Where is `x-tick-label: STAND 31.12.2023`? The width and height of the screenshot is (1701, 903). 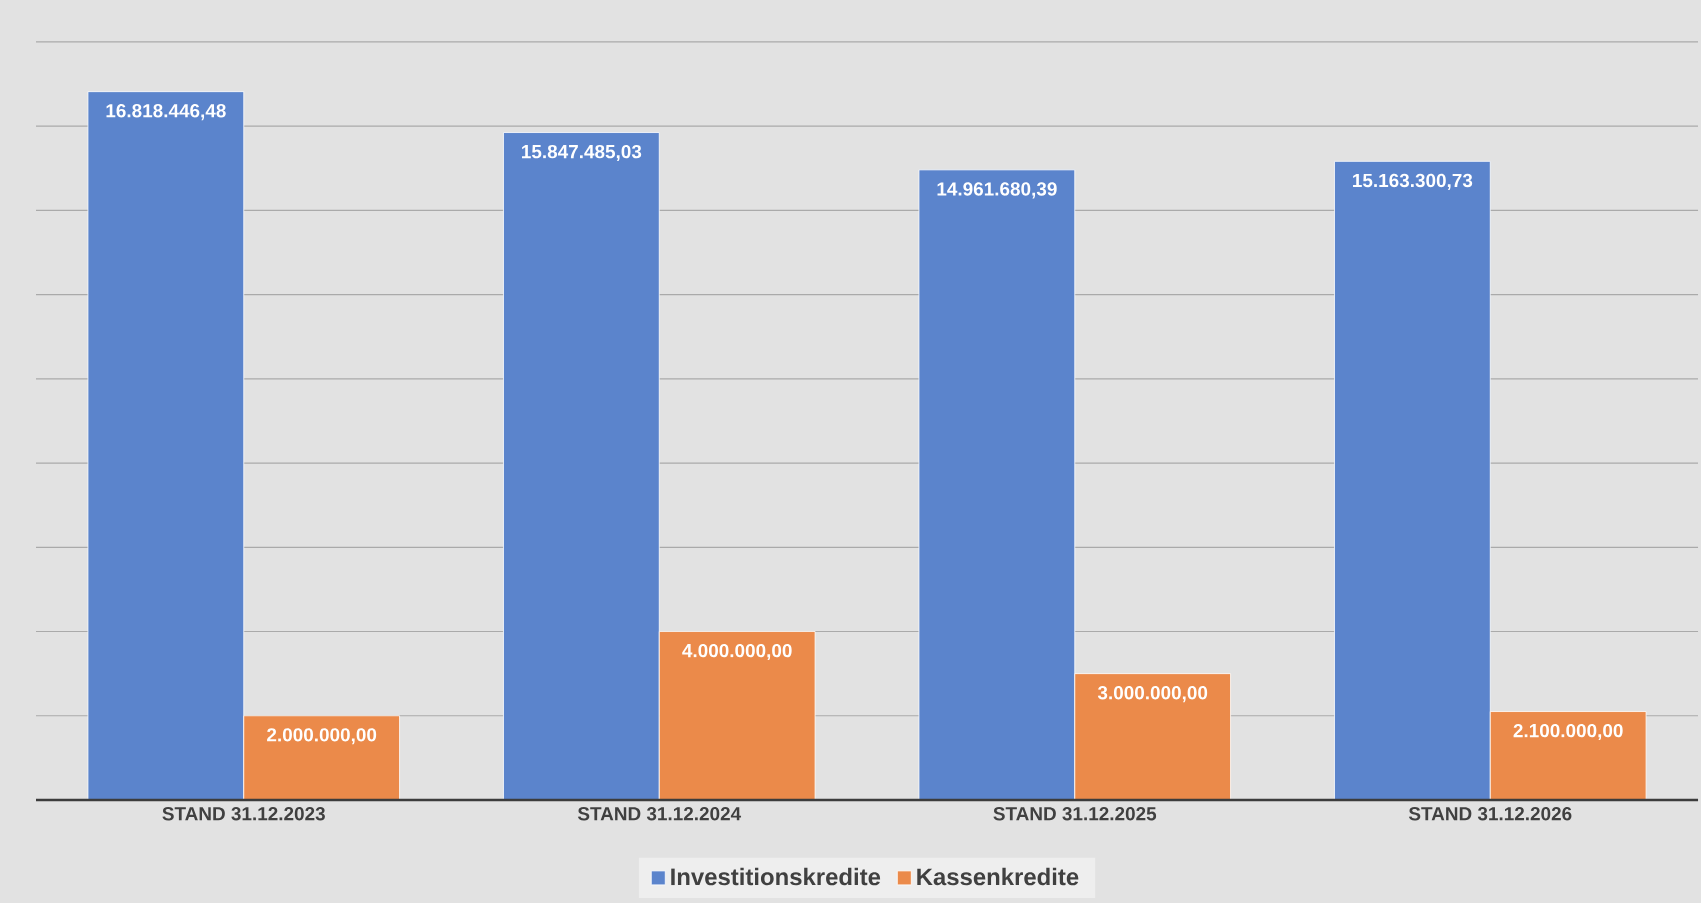 x-tick-label: STAND 31.12.2023 is located at coordinates (243, 814).